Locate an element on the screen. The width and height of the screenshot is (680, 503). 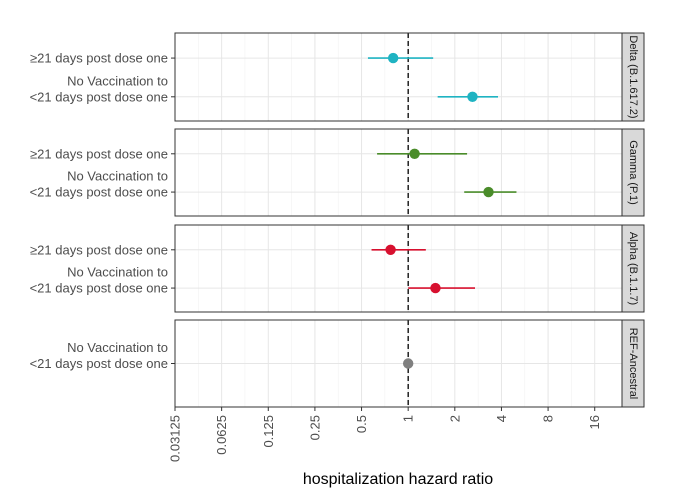
strip-label: Gamma (P.1) is located at coordinates (633, 172).